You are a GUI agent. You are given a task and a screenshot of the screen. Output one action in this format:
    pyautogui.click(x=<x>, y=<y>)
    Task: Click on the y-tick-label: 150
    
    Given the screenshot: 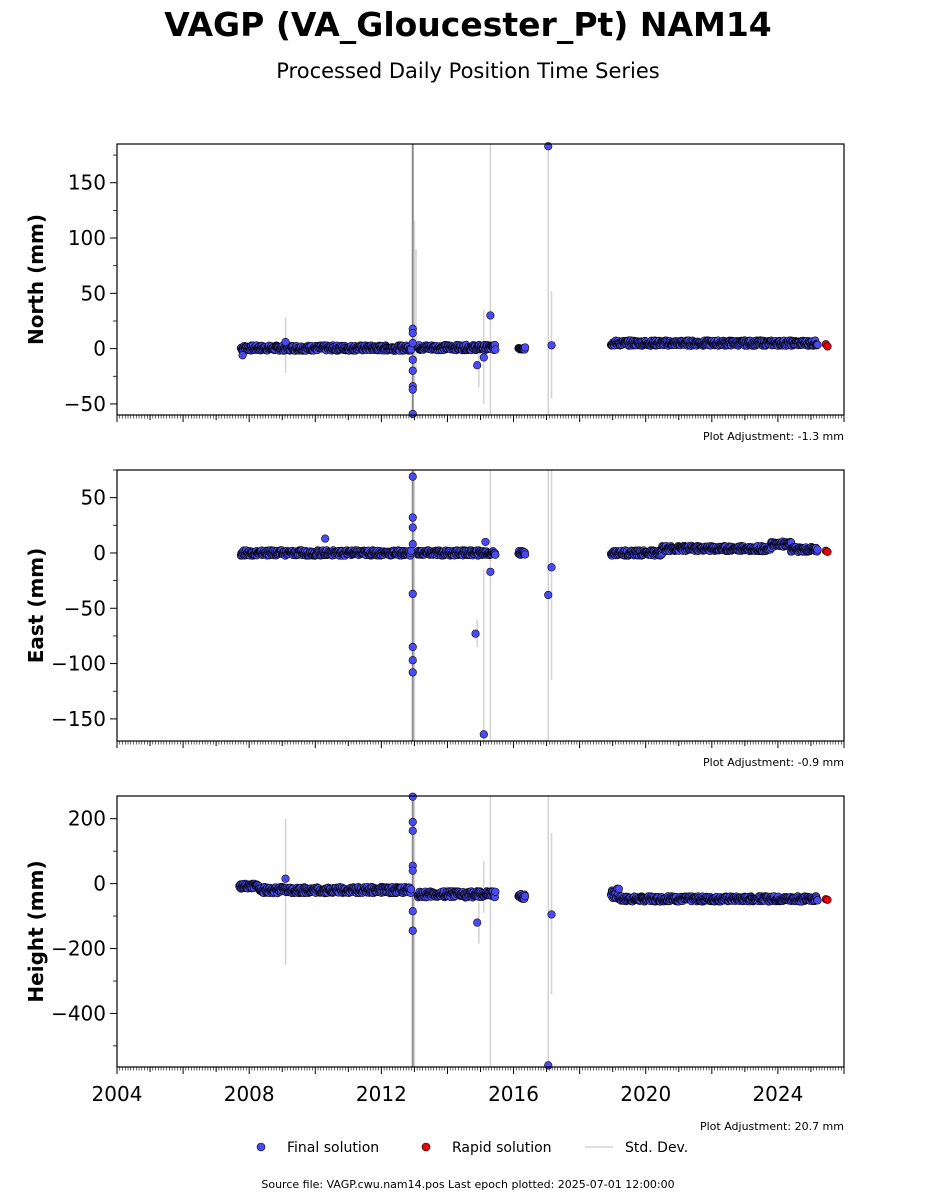 What is the action you would take?
    pyautogui.click(x=87, y=183)
    